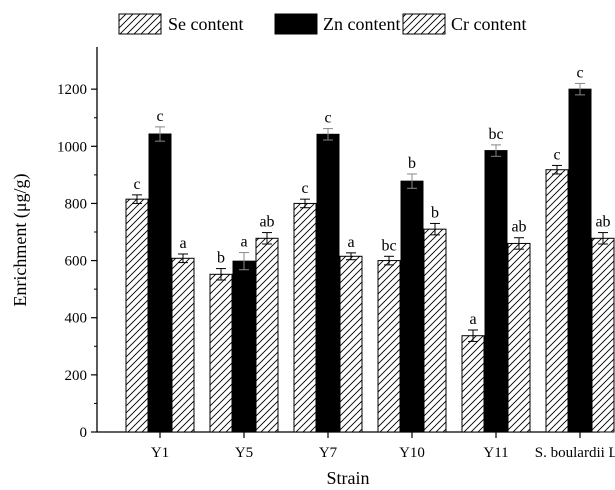 The width and height of the screenshot is (615, 490). I want to click on legend-swatch-se, so click(140, 24).